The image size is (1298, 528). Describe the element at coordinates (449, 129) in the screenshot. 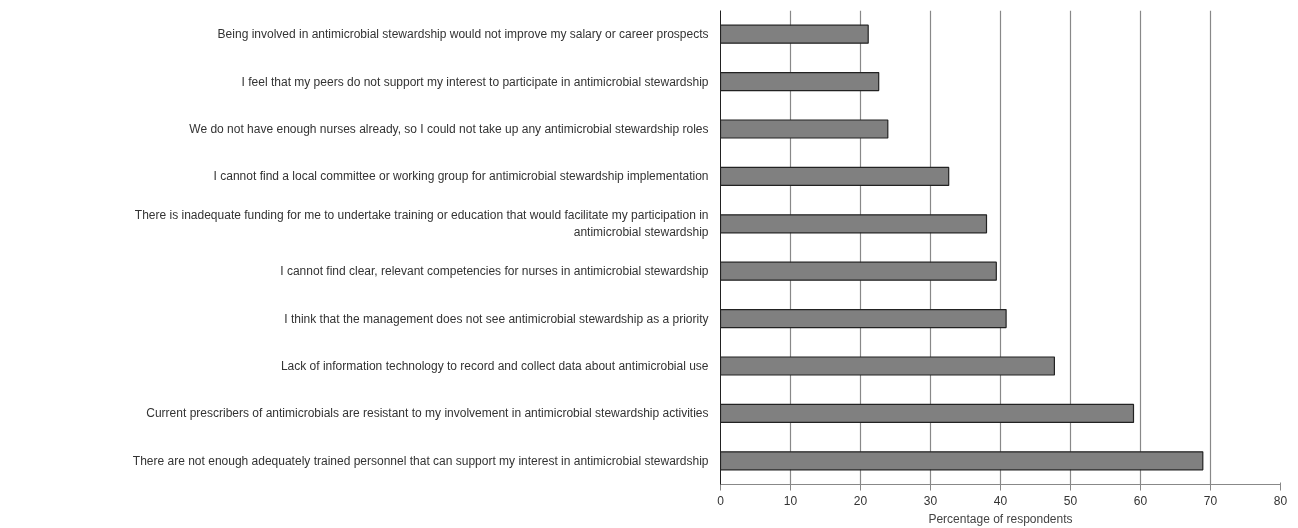

I see `y-tick-label: We do not have enough nurses already, so I could not take up any antimicrobial stewardship roles` at that location.